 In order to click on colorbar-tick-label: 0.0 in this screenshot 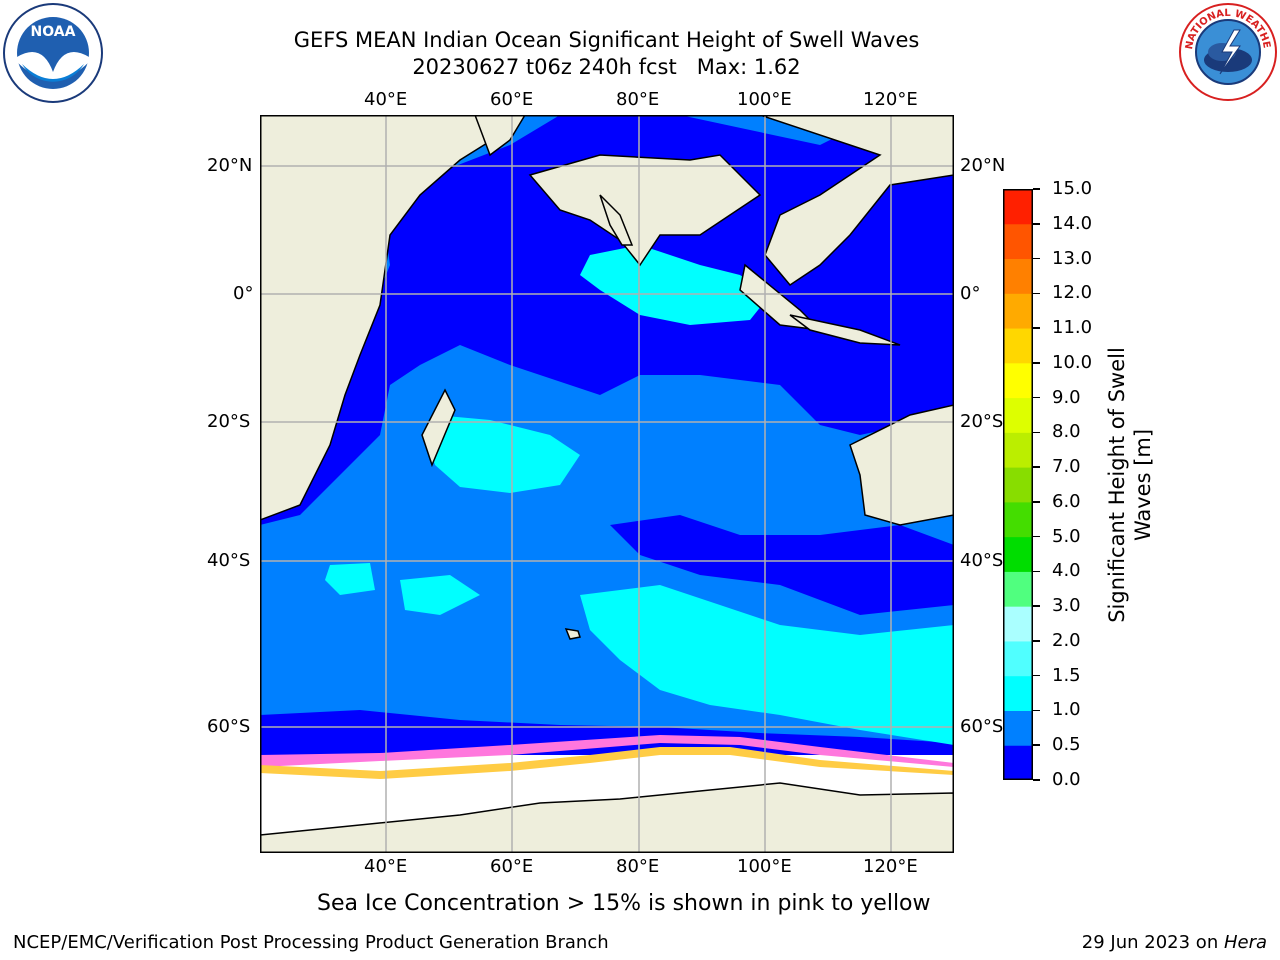, I will do `click(1066, 779)`.